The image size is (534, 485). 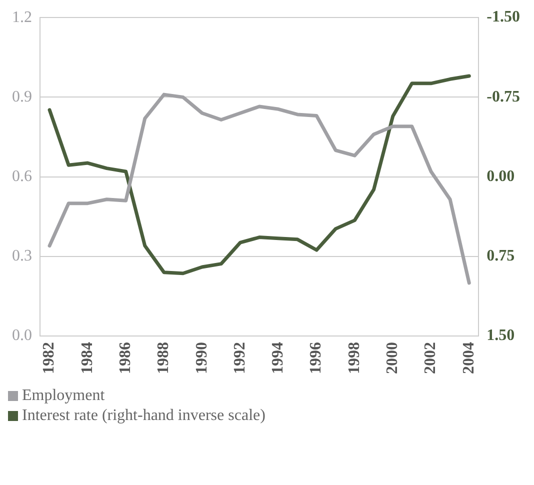 I want to click on x-tick-label: 2004, so click(x=469, y=358).